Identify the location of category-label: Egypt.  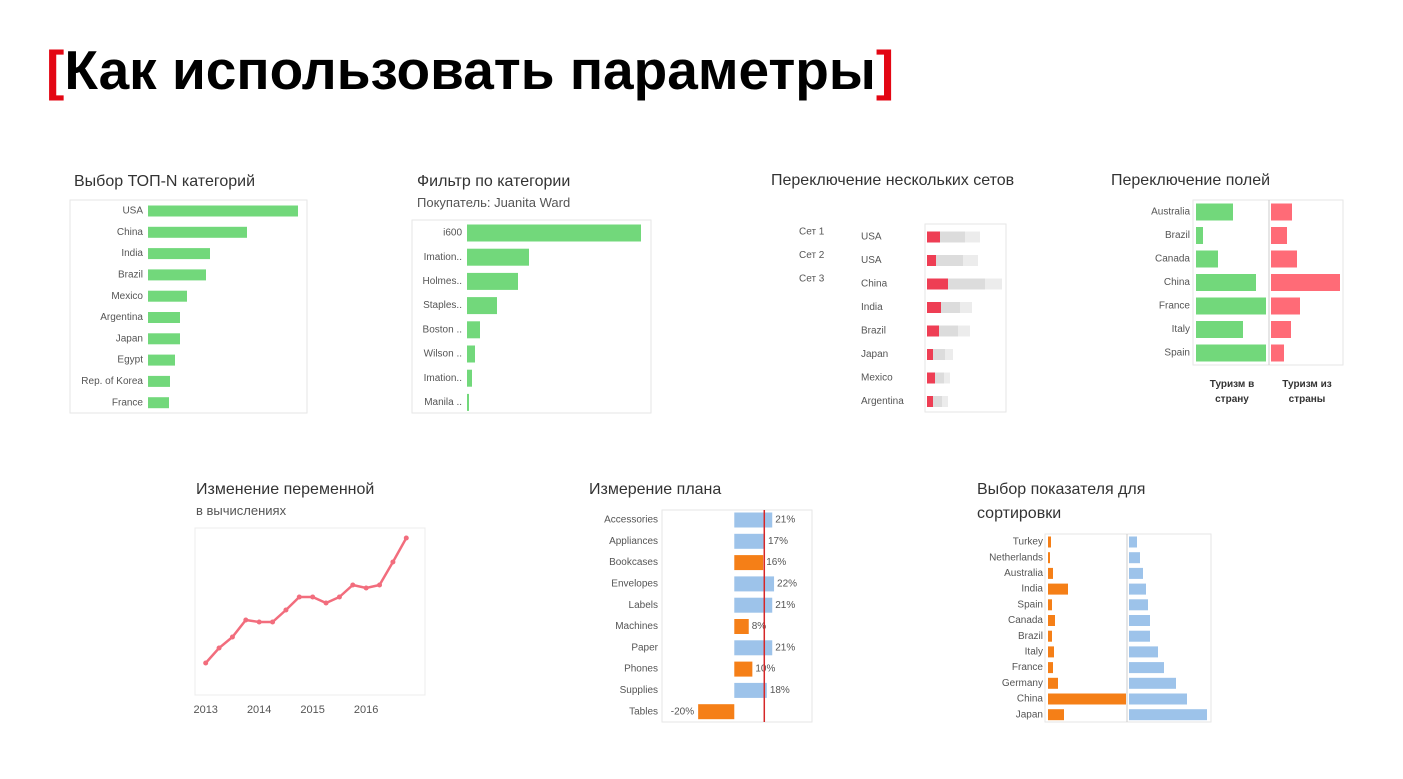
(130, 360).